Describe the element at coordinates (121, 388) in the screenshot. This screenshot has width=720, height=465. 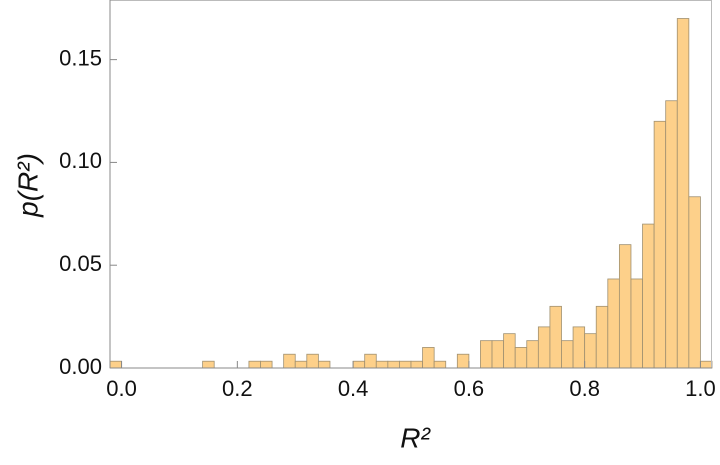
I see `x-tick-label: 0.0` at that location.